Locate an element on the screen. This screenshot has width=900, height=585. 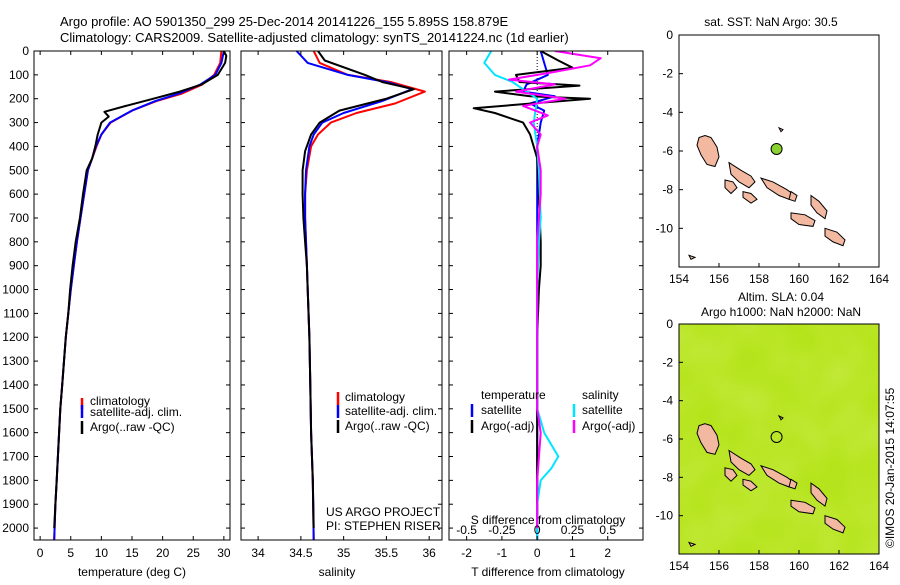
legend-title-temperature: temperature is located at coordinates (513, 395).